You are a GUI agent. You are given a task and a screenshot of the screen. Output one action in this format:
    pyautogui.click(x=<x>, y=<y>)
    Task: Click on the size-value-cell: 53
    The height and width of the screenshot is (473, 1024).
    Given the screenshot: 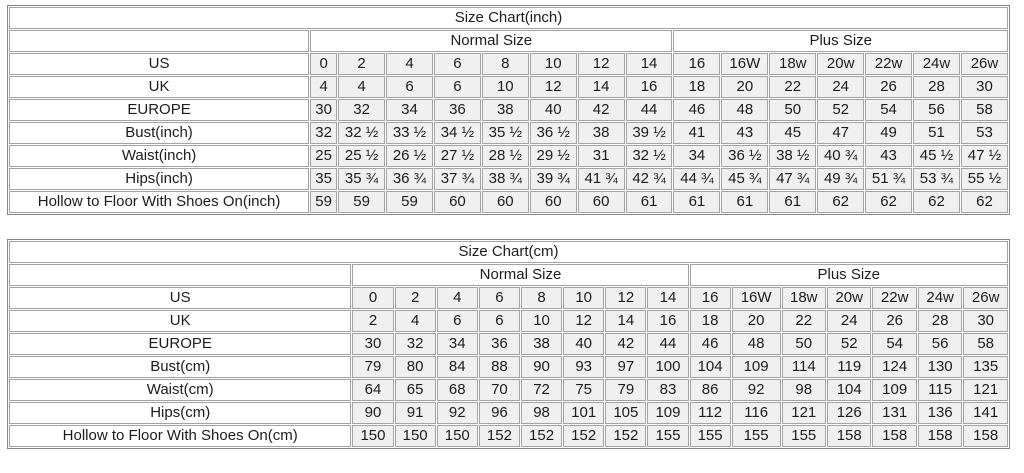 What is the action you would take?
    pyautogui.click(x=984, y=133)
    